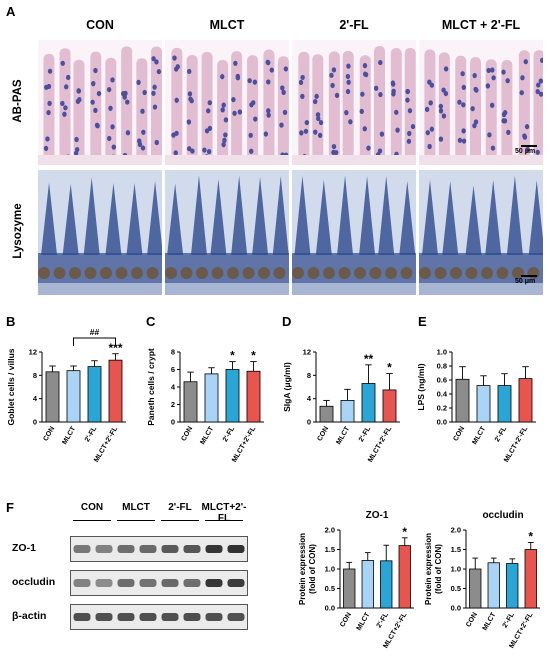 The image size is (550, 659). What do you see at coordinates (502, 515) in the screenshot?
I see `chart-title: occludin` at bounding box center [502, 515].